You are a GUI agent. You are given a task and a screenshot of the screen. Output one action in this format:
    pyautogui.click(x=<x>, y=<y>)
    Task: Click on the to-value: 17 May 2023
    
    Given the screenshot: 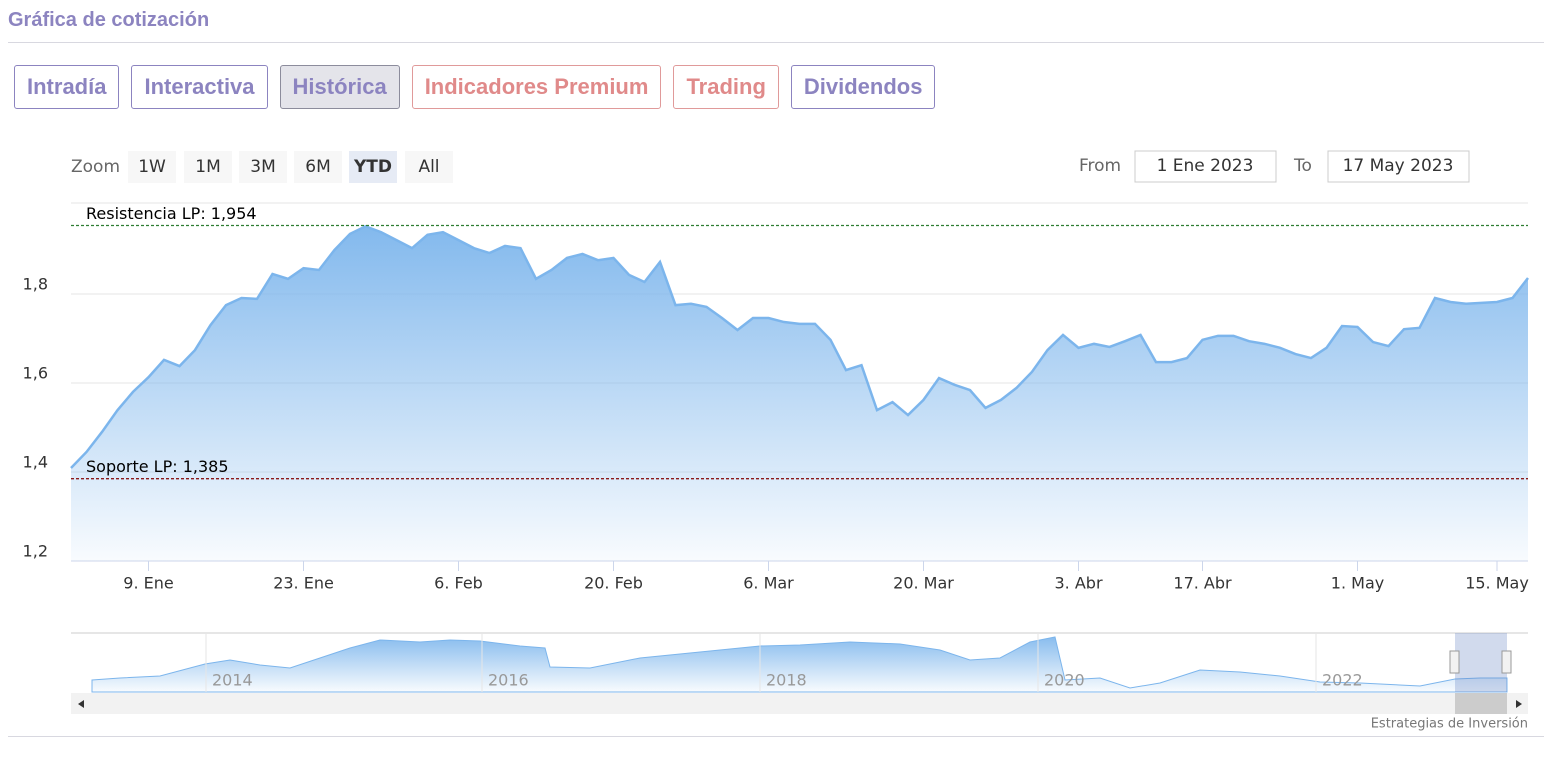 What is the action you would take?
    pyautogui.click(x=1398, y=166)
    